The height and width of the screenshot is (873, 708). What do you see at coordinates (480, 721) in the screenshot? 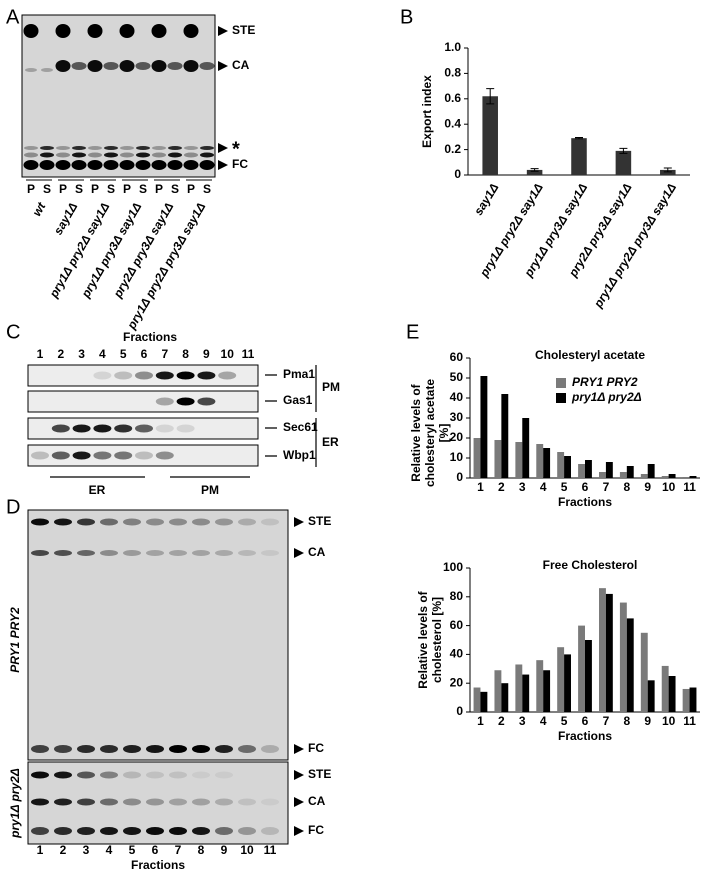
I see `x-tick-label: 1` at bounding box center [480, 721].